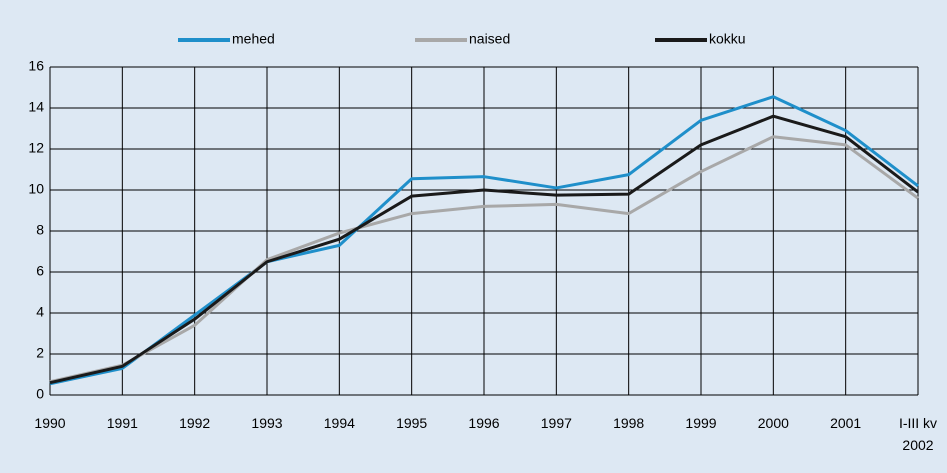  What do you see at coordinates (773, 423) in the screenshot?
I see `x-tick-label: 2000` at bounding box center [773, 423].